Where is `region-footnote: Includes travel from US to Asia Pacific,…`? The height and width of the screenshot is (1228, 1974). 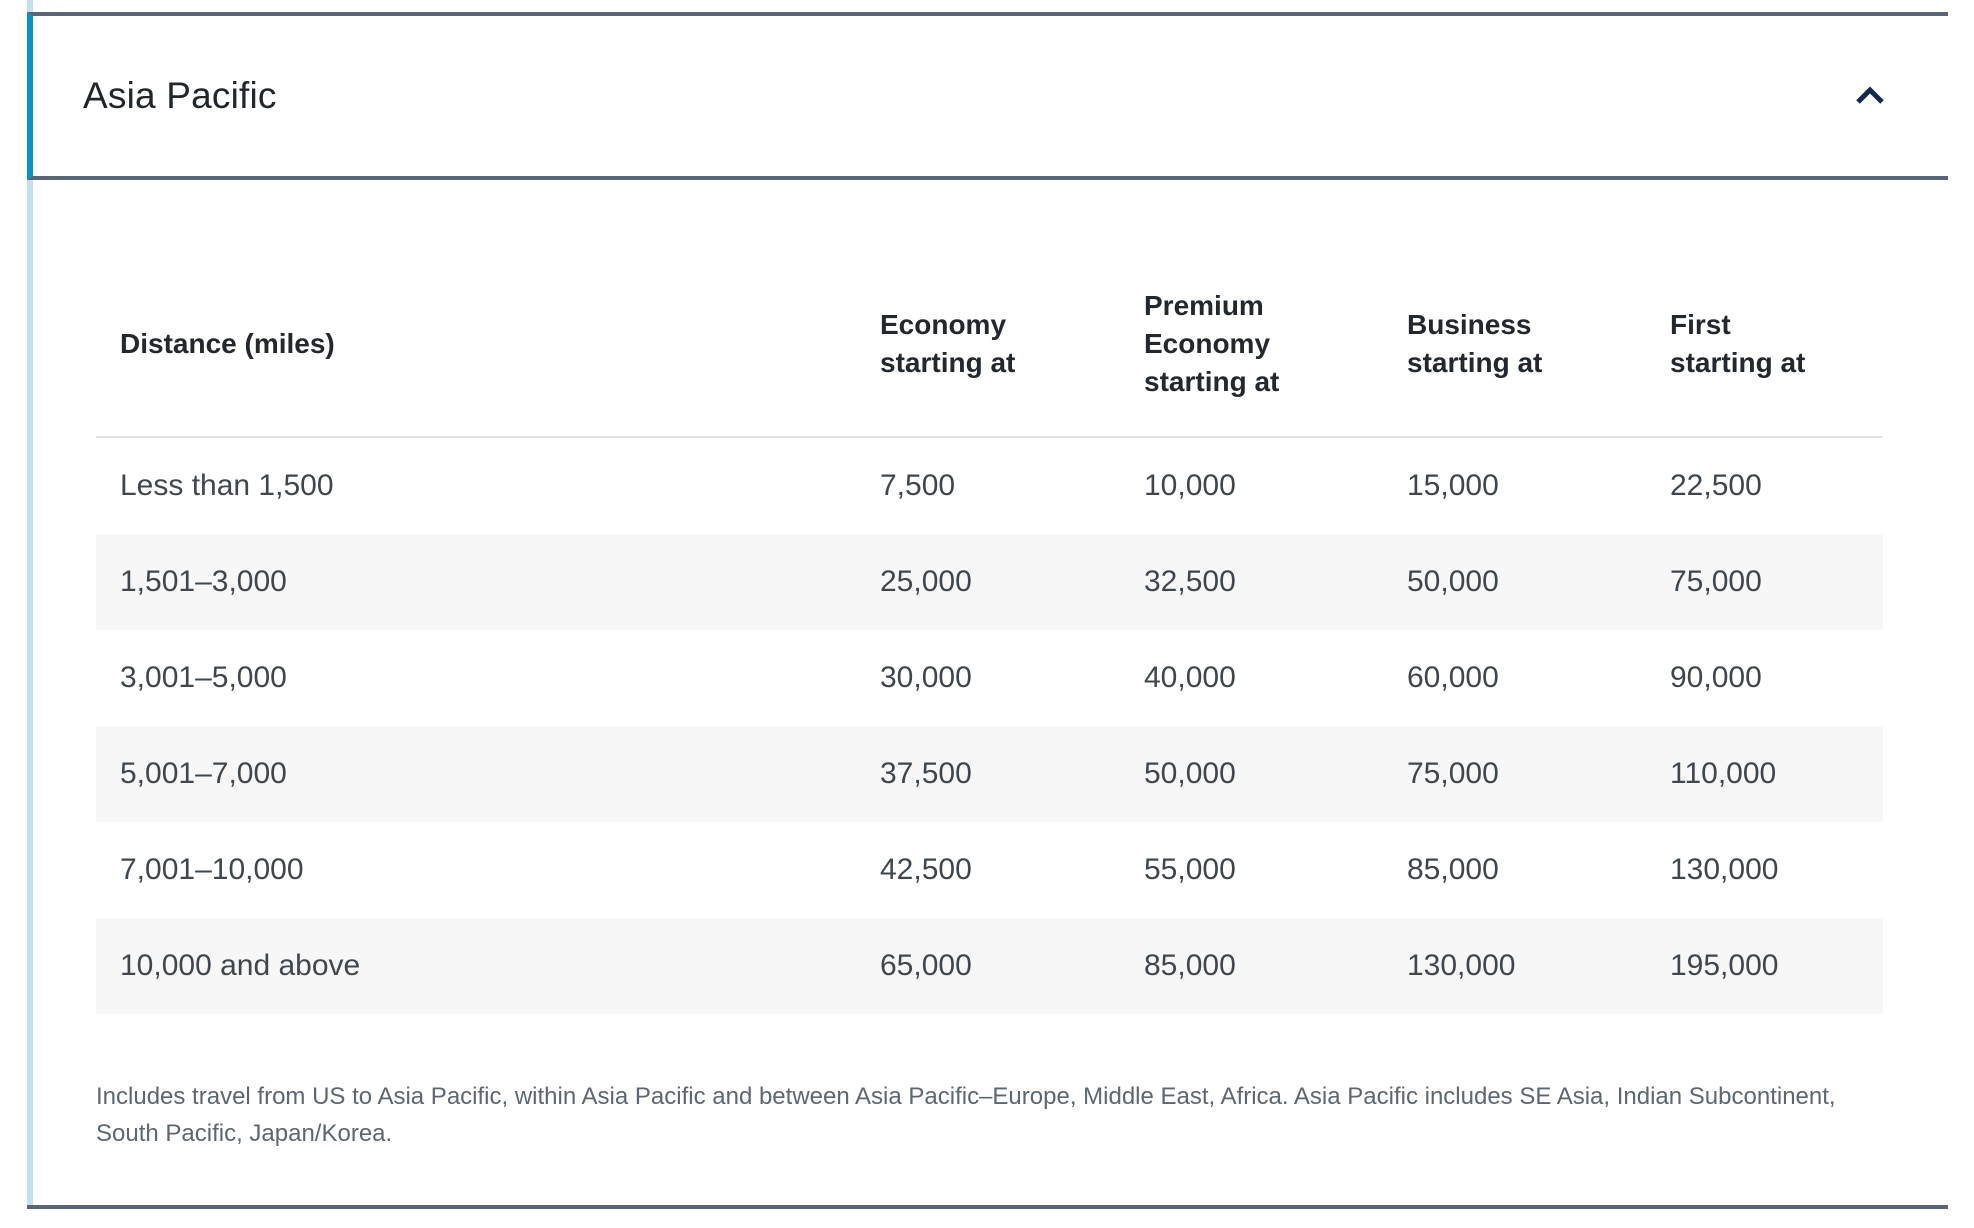
region-footnote: Includes travel from US to Asia Pacific,… is located at coordinates (966, 1115).